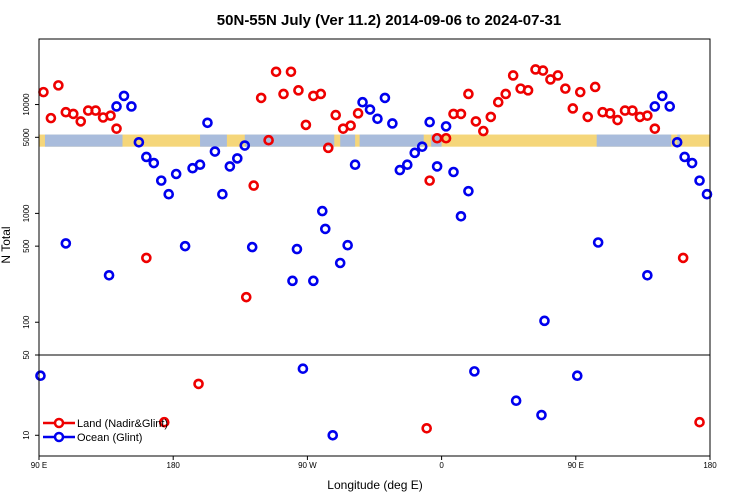  What do you see at coordinates (59, 423) in the screenshot?
I see `legend-land-marker` at bounding box center [59, 423].